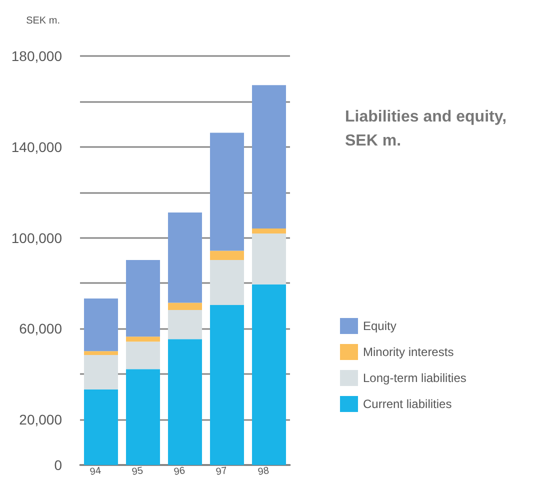 This screenshot has height=480, width=557. Describe the element at coordinates (379, 326) in the screenshot. I see `legend-label: Equity` at that location.